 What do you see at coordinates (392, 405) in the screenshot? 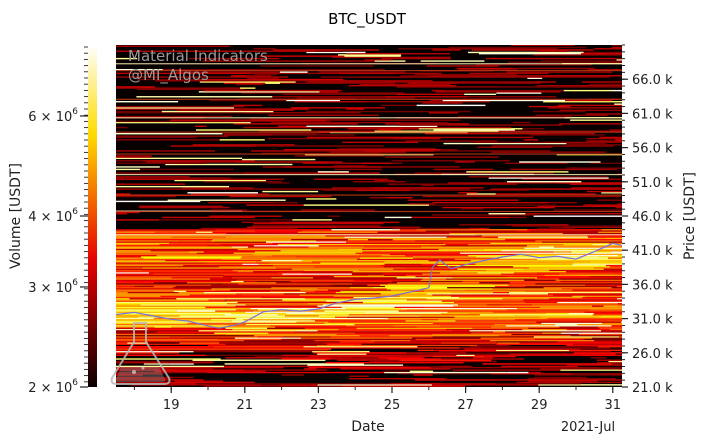
I see `x-tick-label: 25` at bounding box center [392, 405].